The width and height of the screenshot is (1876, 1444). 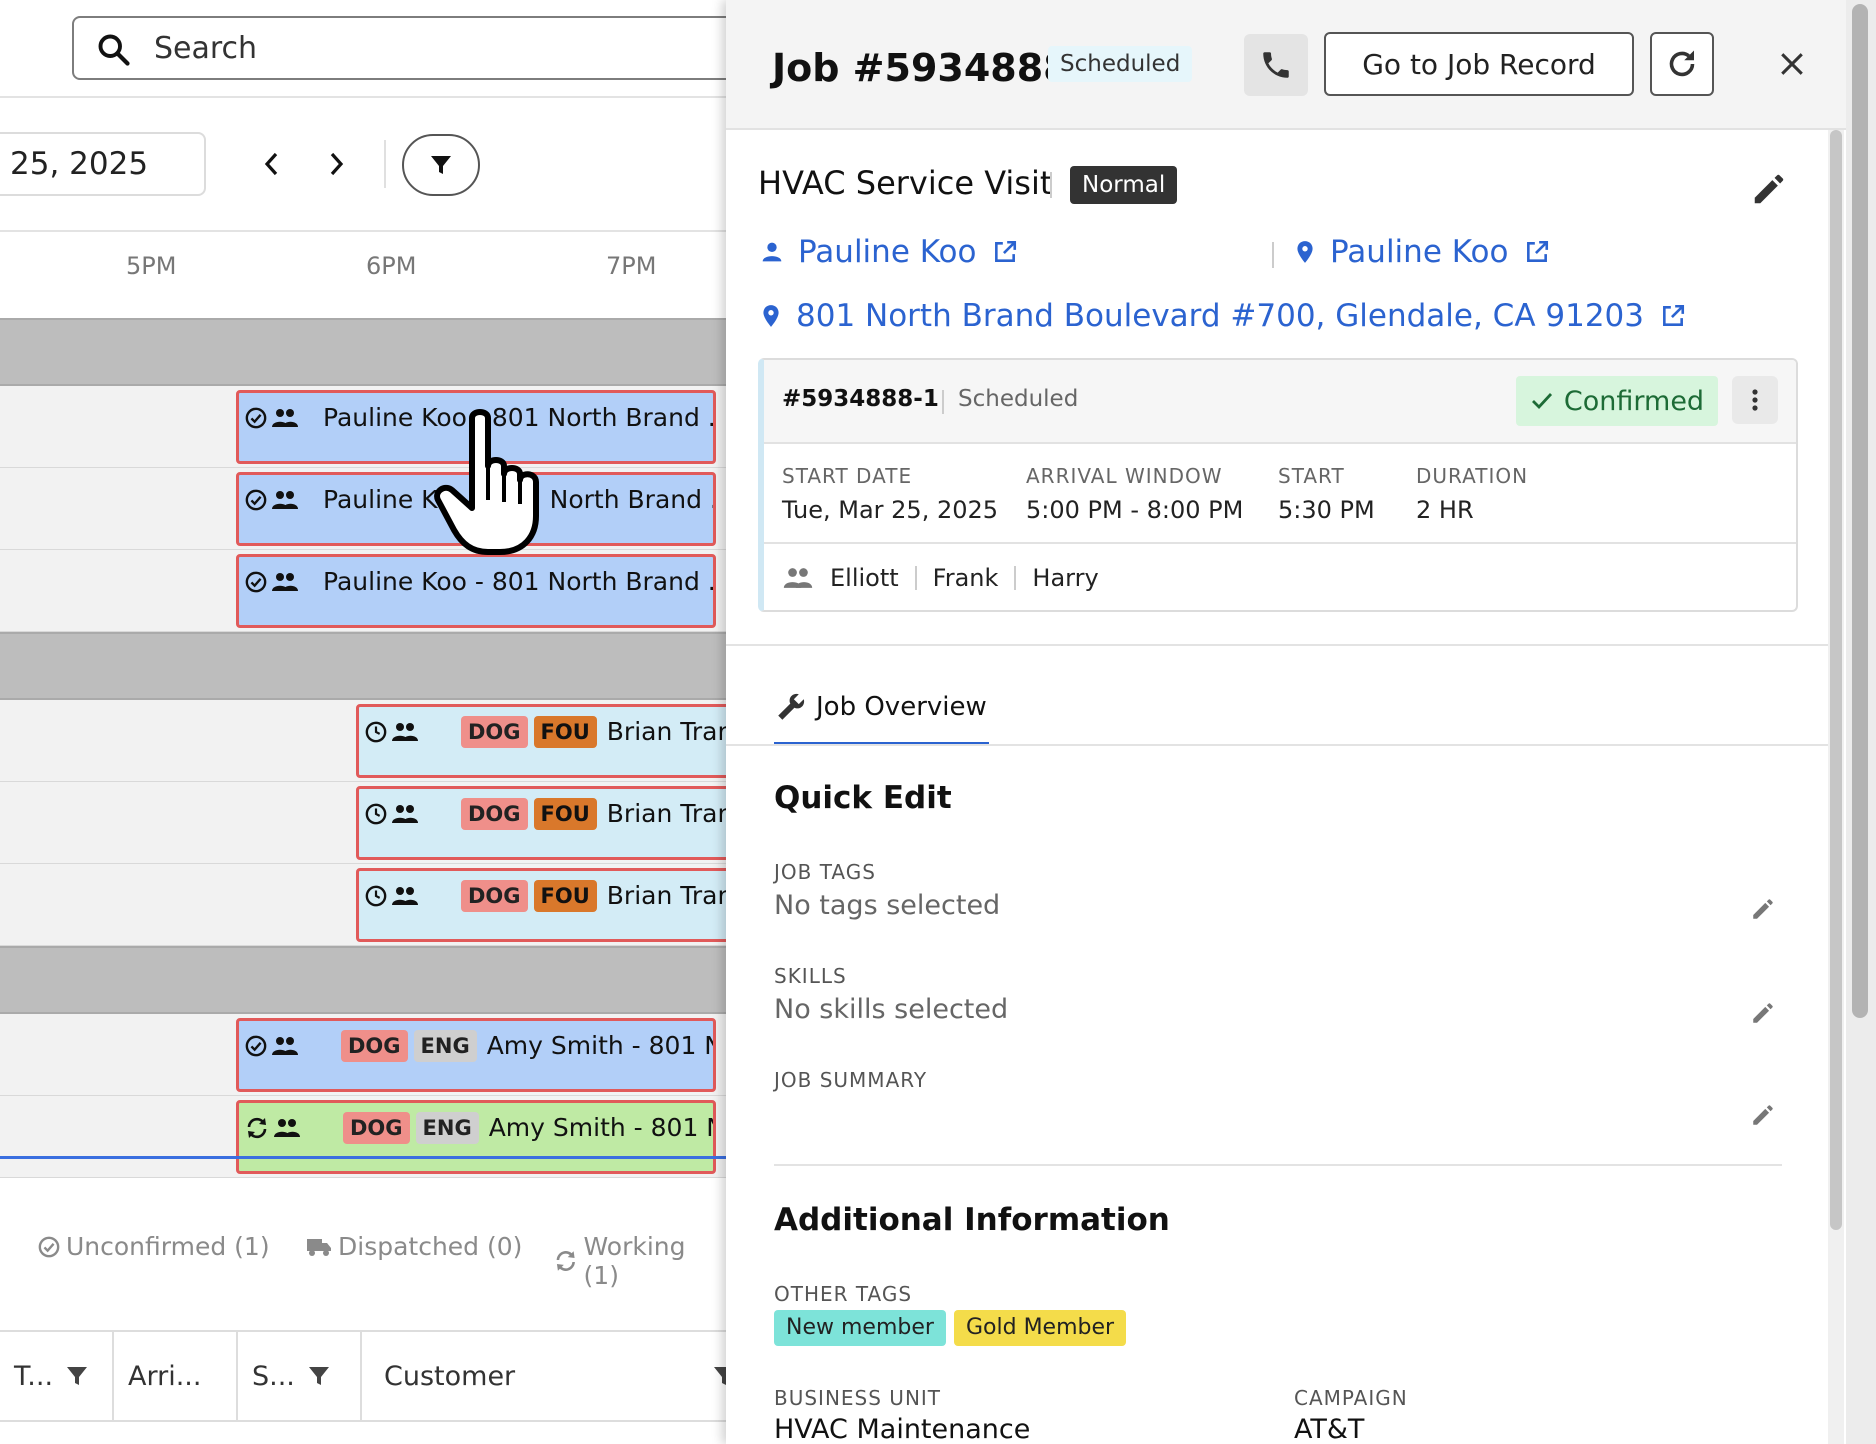 What do you see at coordinates (1479, 64) in the screenshot?
I see `go-to-job-record-button: Go to Job Record` at bounding box center [1479, 64].